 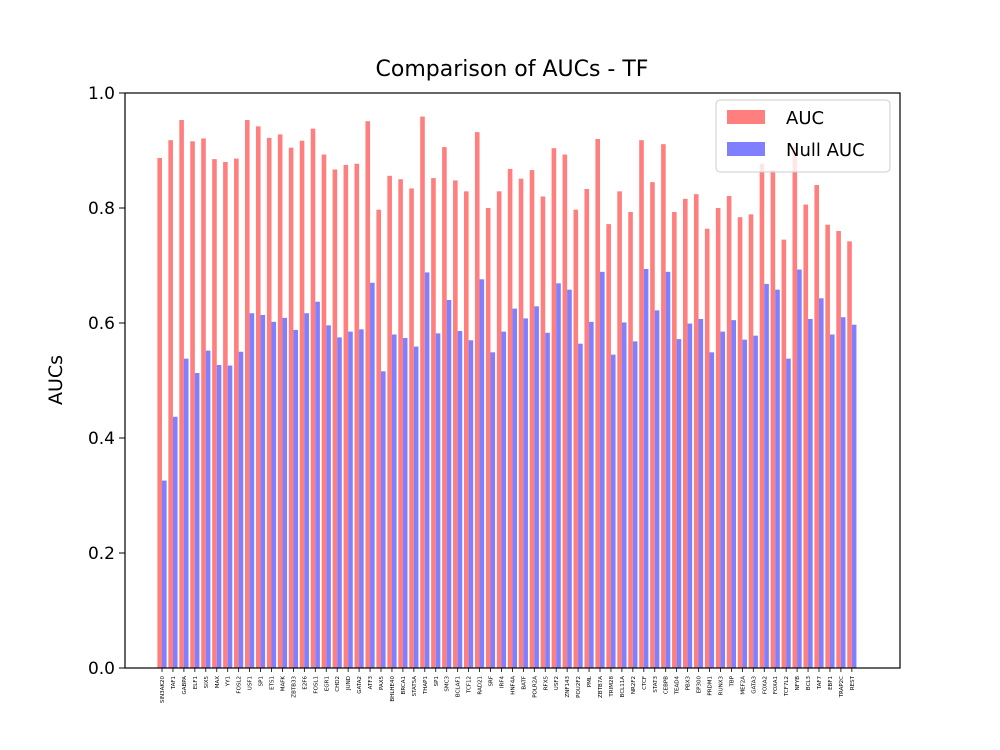 What do you see at coordinates (568, 687) in the screenshot?
I see `x-tick-label: ZNF143` at bounding box center [568, 687].